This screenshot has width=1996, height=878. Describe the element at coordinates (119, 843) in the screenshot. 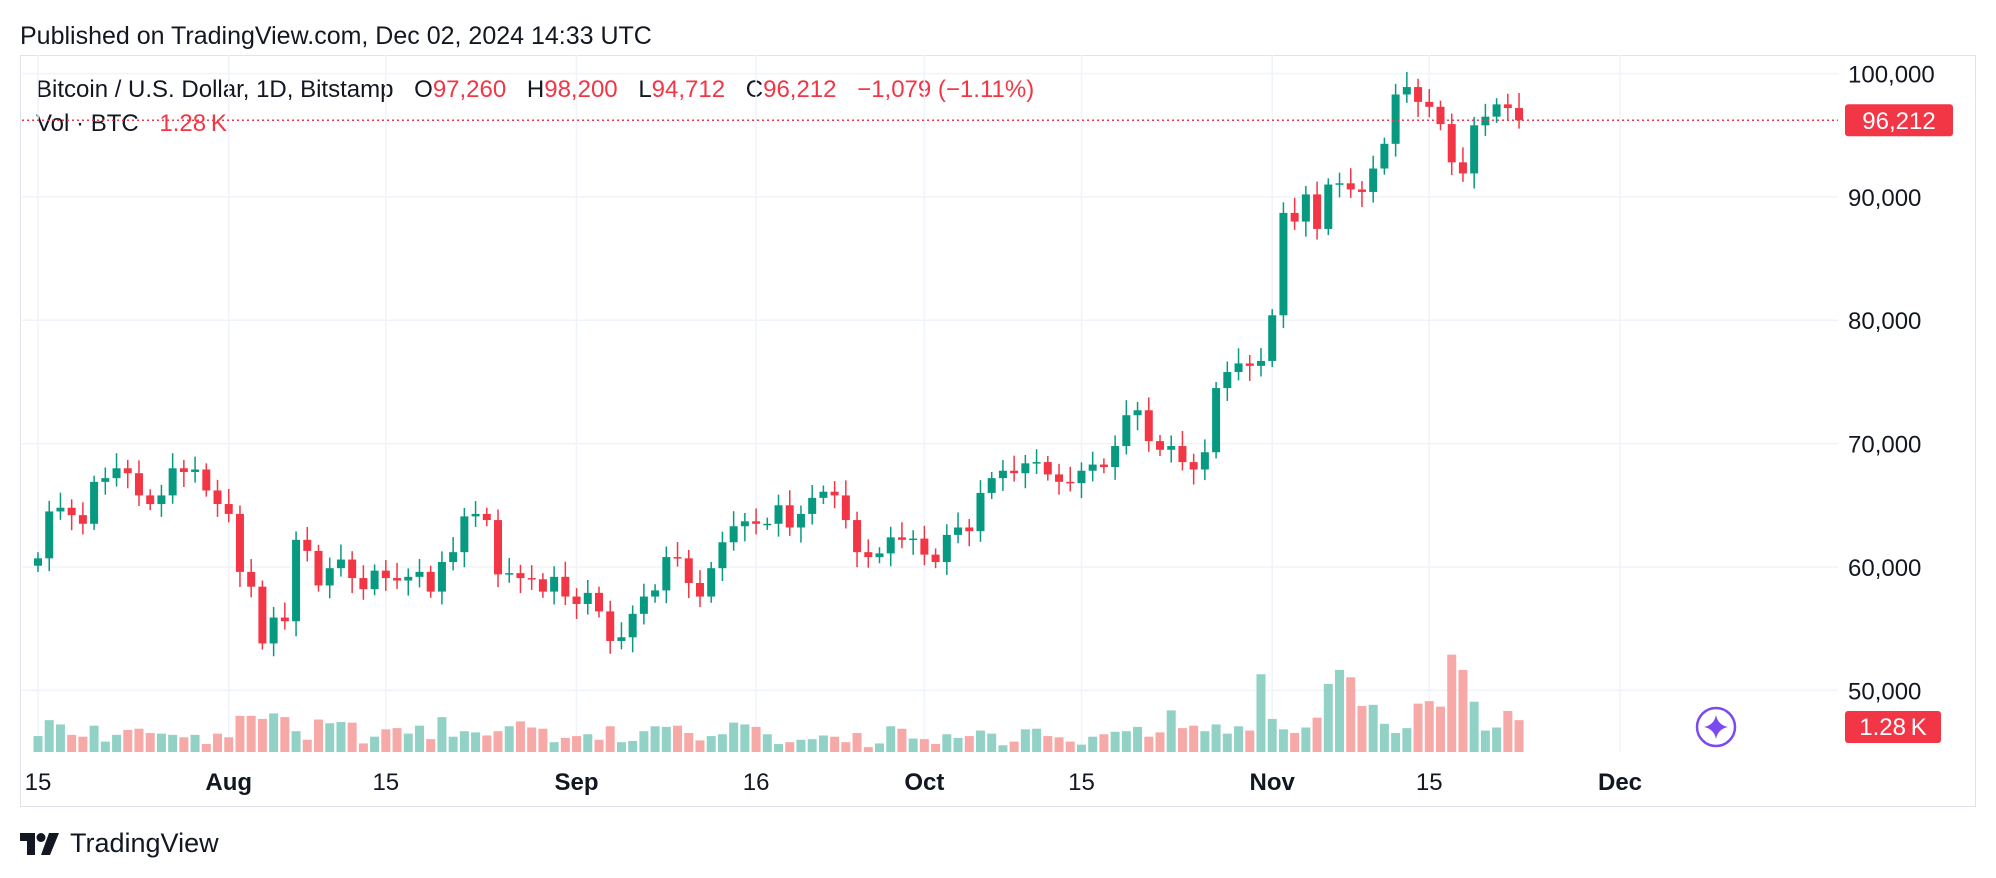

I see `tradingview-brand: TradingView` at that location.